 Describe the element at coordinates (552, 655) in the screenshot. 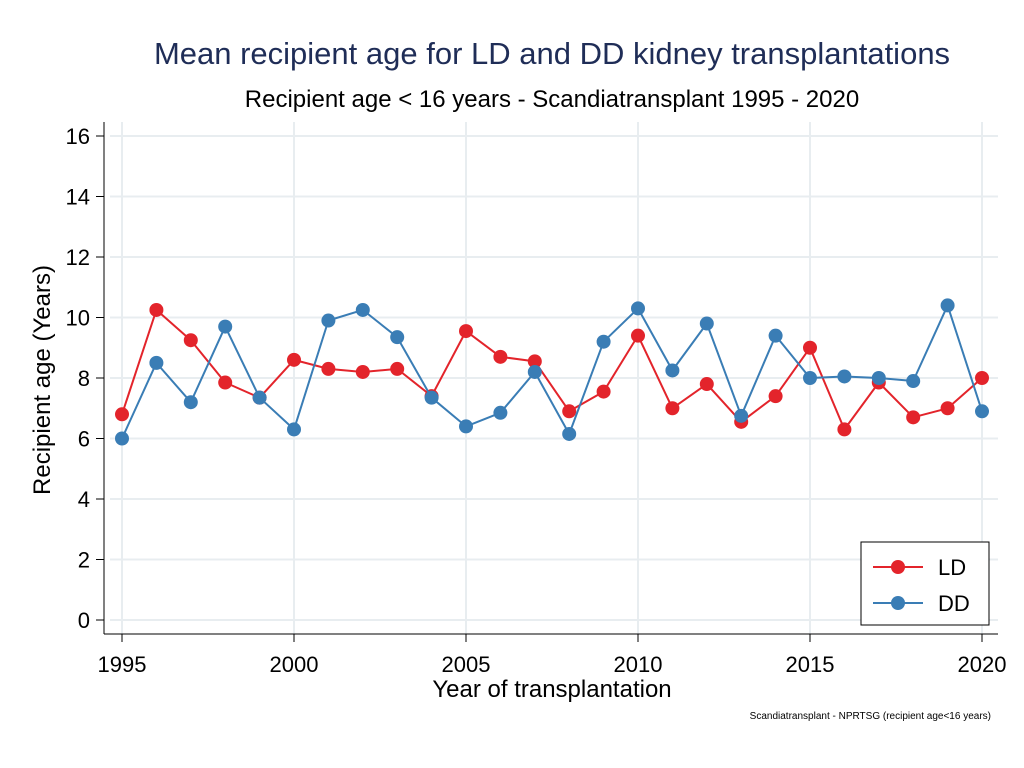

I see `x-axis-ticks: 1995 2000 2005 2010 2015 2020` at that location.